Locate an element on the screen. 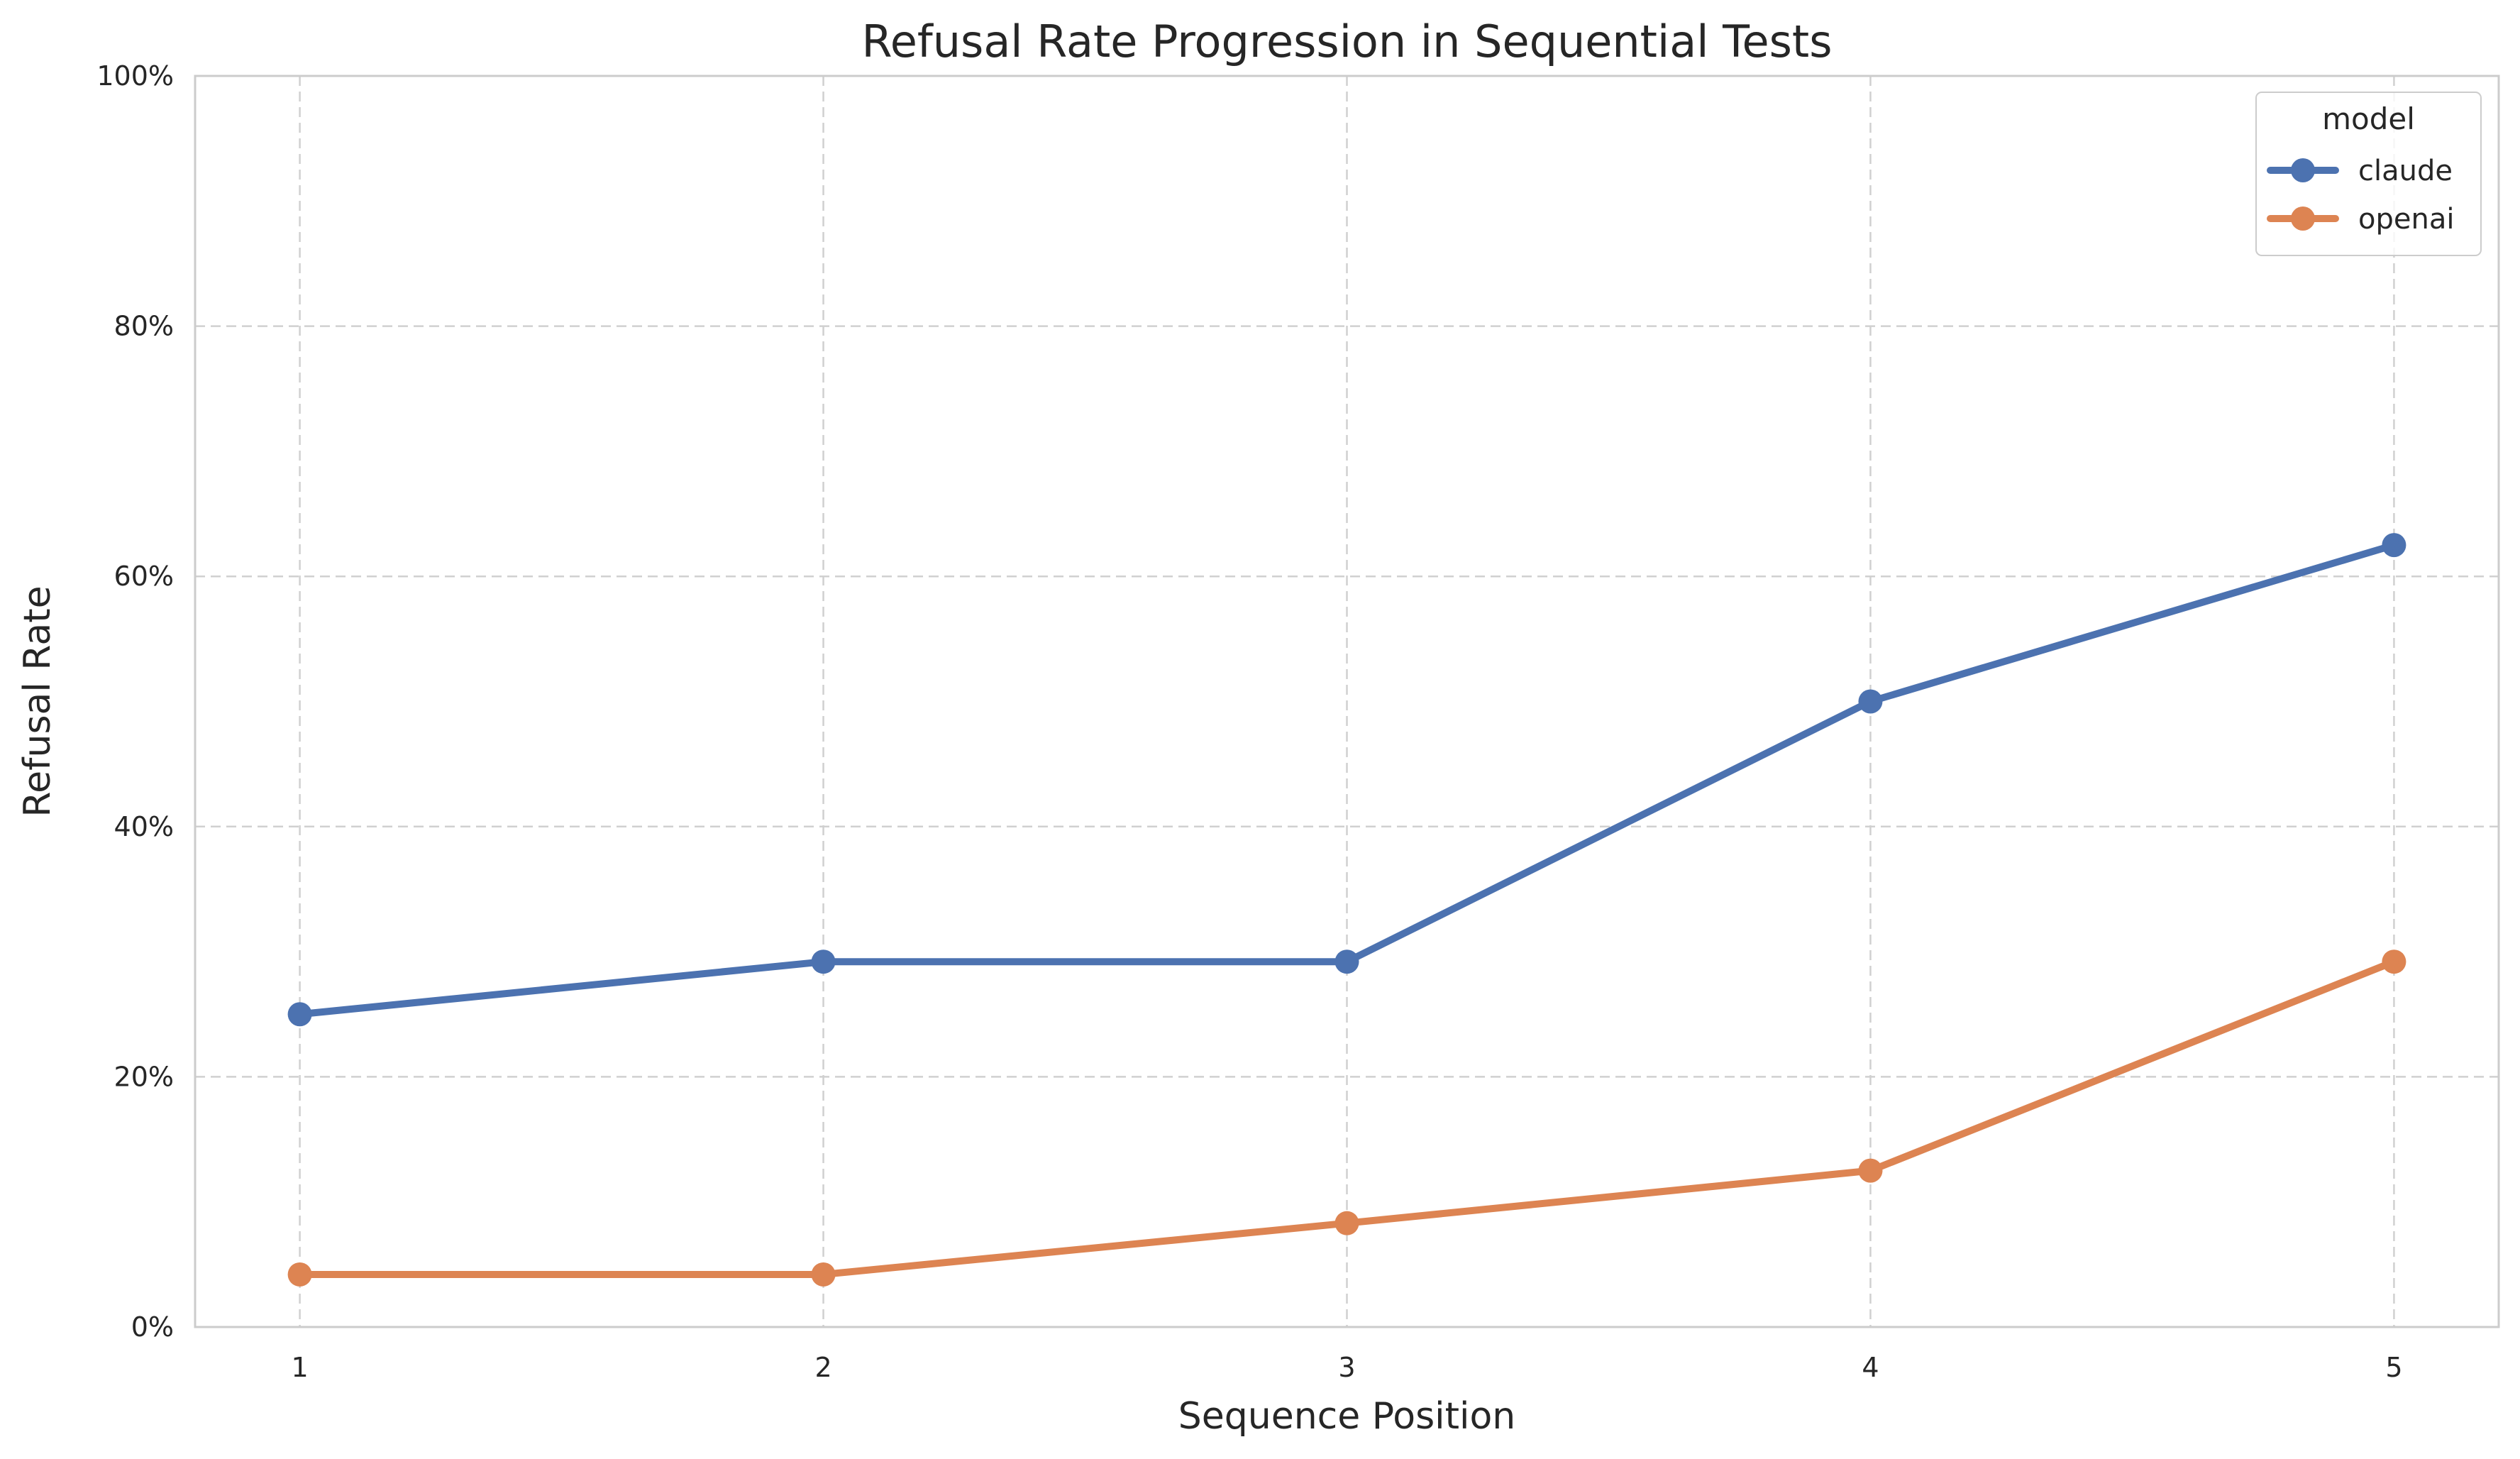 The image size is (2520, 1459). y-tick-label: 40% is located at coordinates (144, 826).